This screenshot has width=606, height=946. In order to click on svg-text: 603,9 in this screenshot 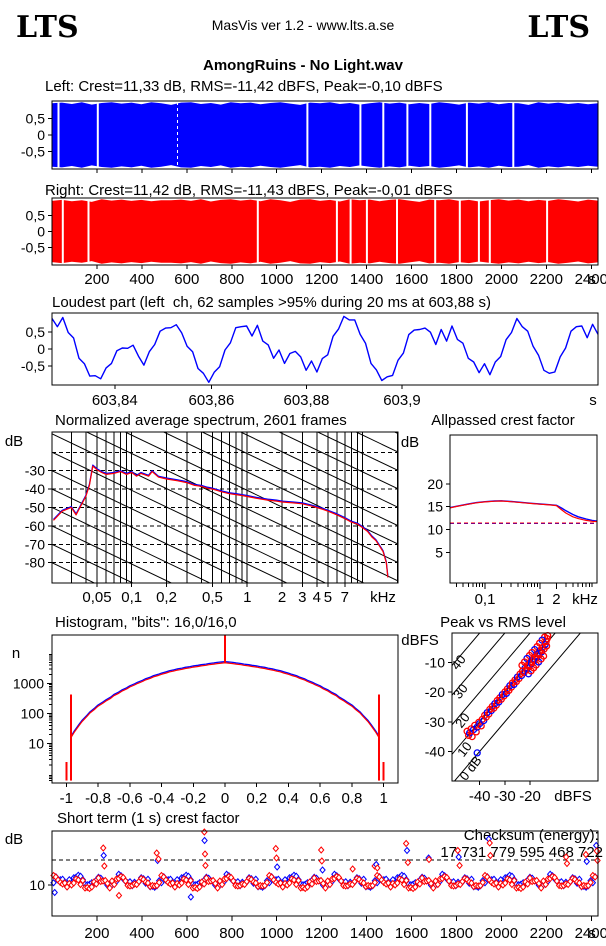, I will do `click(402, 400)`.